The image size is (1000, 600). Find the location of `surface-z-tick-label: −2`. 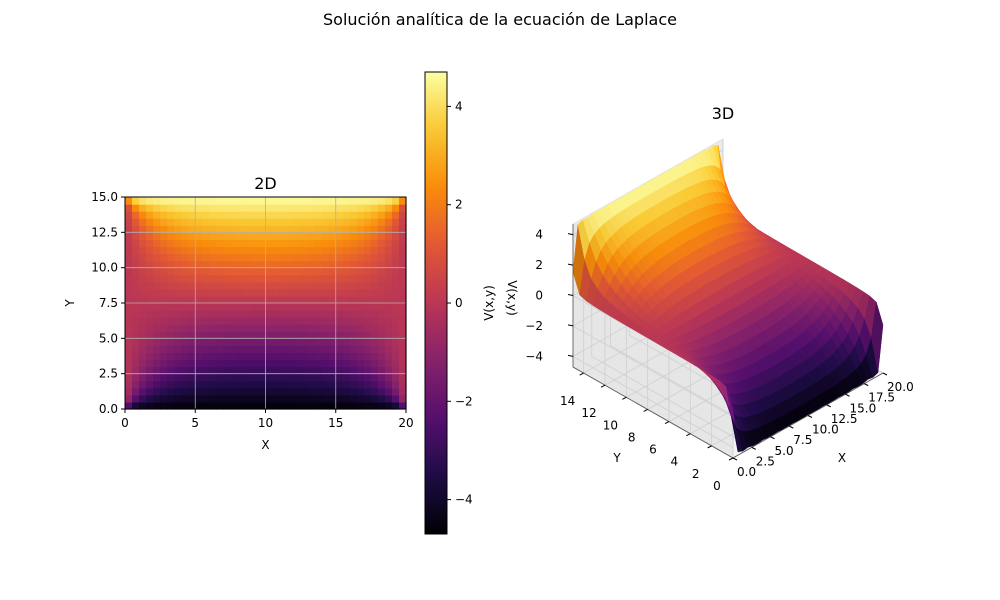

surface-z-tick-label: −2 is located at coordinates (534, 326).